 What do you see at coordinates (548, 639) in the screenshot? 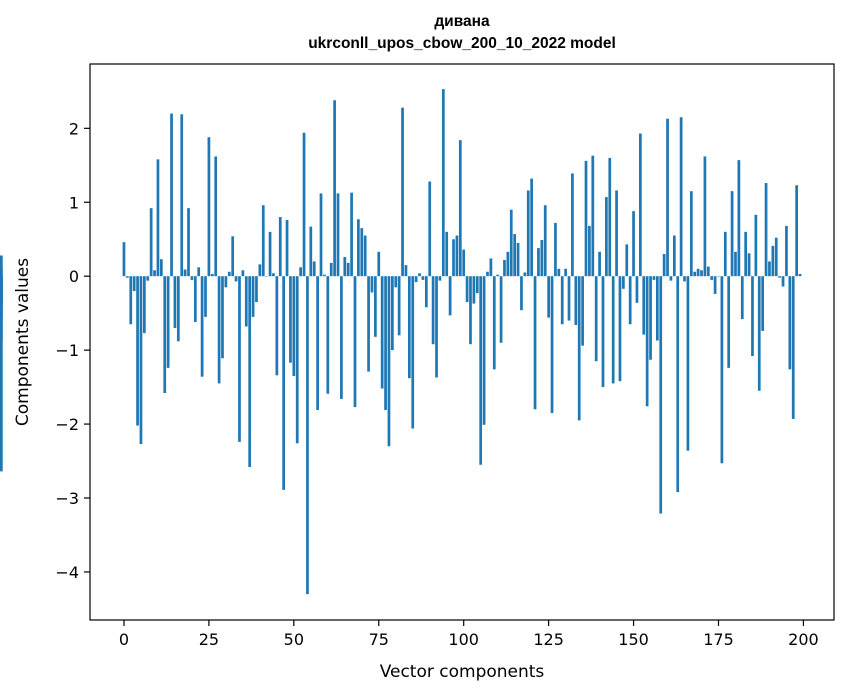
I see `x-tick-label: 125` at bounding box center [548, 639].